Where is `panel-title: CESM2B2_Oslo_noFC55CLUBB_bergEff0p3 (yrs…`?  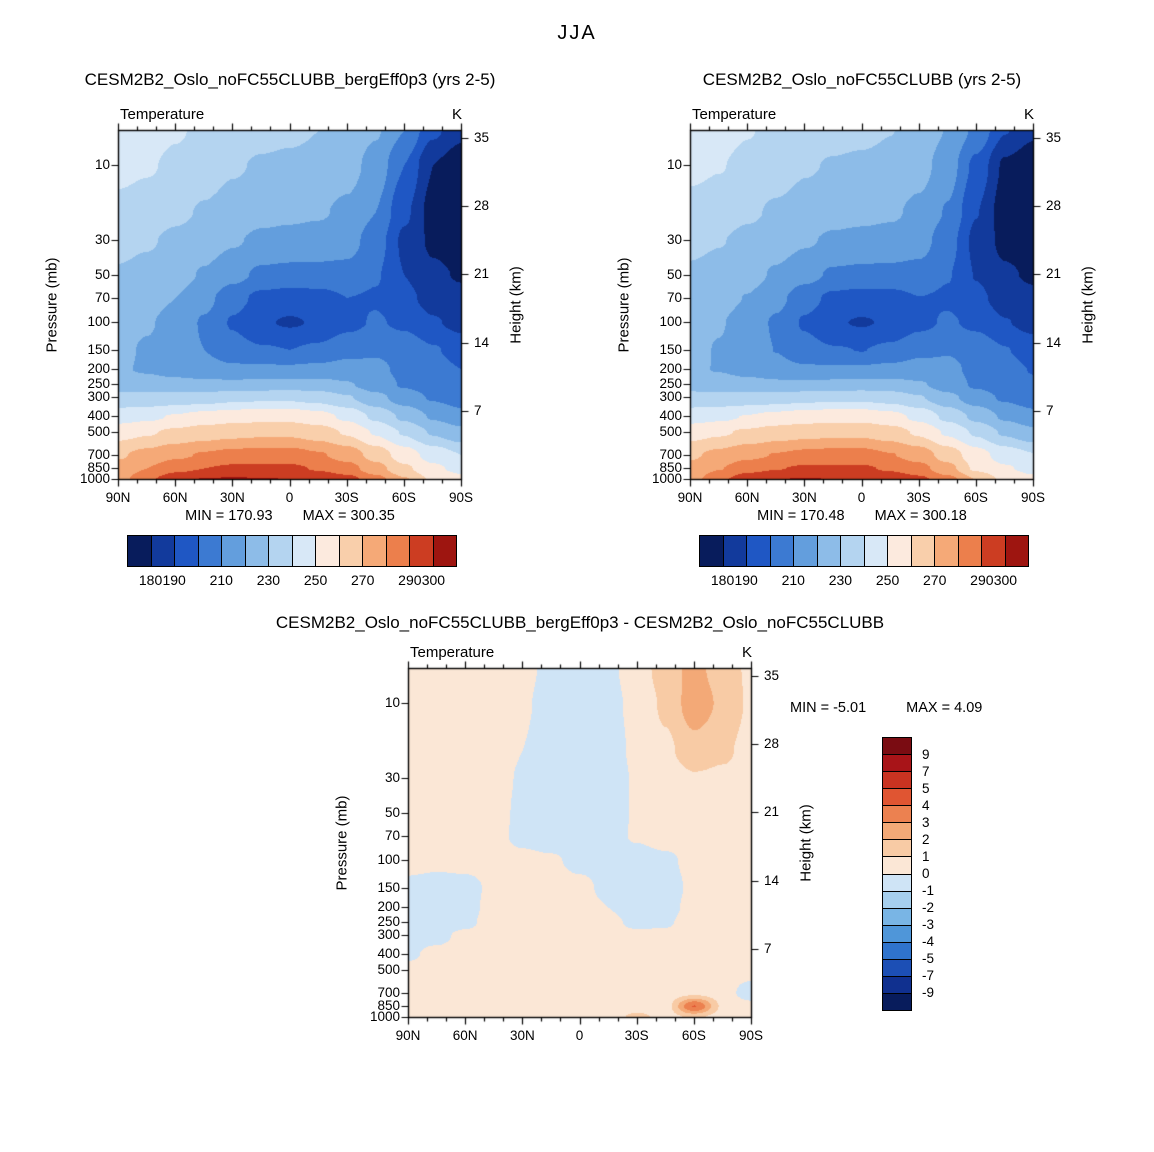 panel-title: CESM2B2_Oslo_noFC55CLUBB_bergEff0p3 (yrs… is located at coordinates (290, 79).